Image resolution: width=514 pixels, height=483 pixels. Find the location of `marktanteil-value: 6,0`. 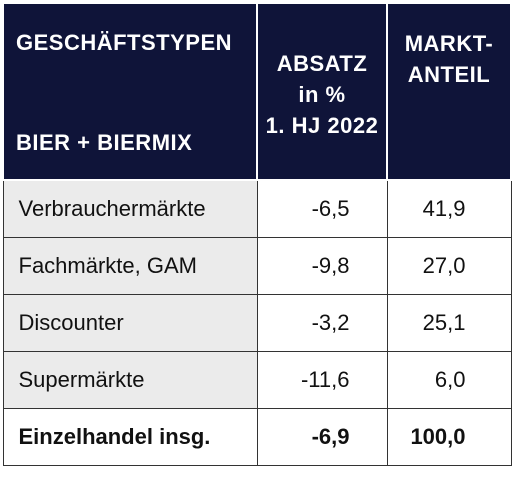

marktanteil-value: 6,0 is located at coordinates (449, 380).